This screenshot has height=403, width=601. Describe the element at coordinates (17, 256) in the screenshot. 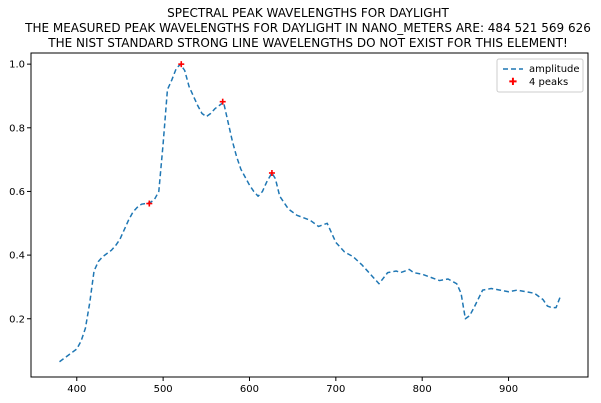

I see `y-tick-label: 0.4` at that location.